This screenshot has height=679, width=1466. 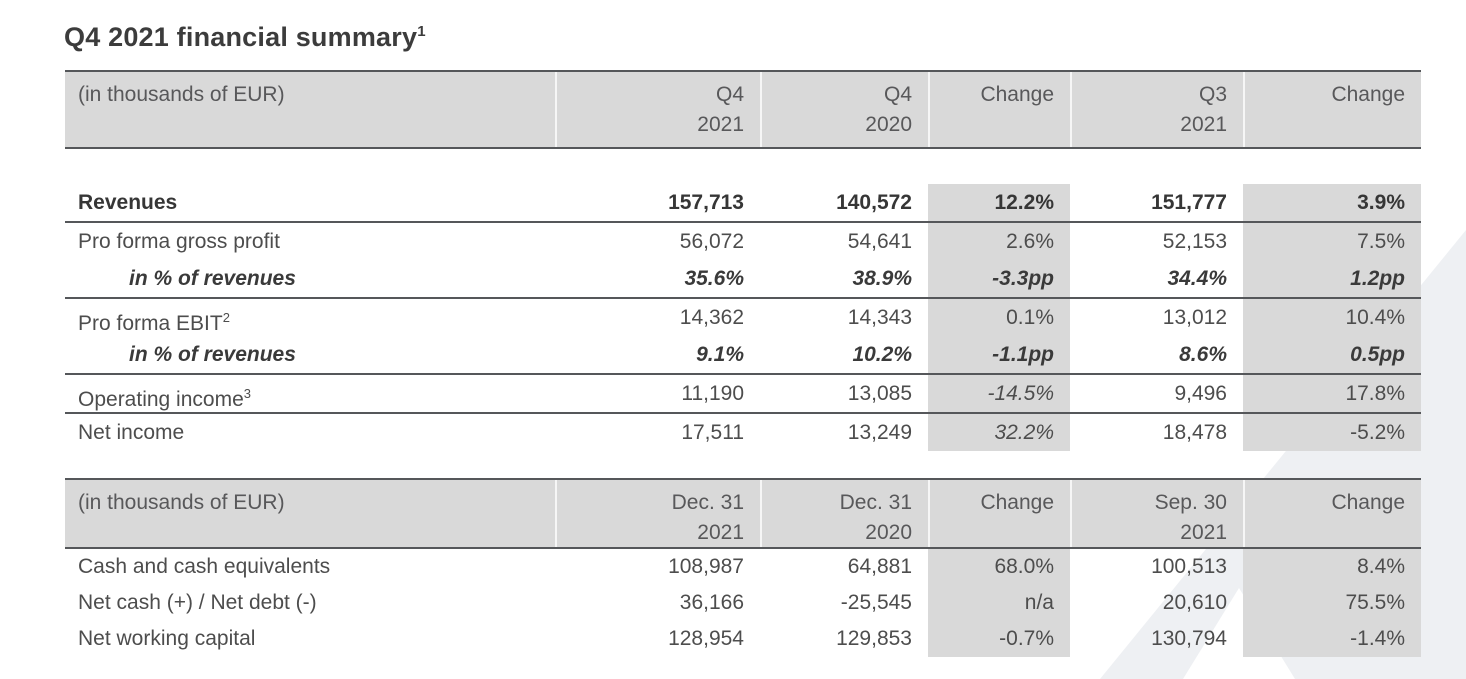 I want to click on row-label: Cash and cash equivalents, so click(x=204, y=566).